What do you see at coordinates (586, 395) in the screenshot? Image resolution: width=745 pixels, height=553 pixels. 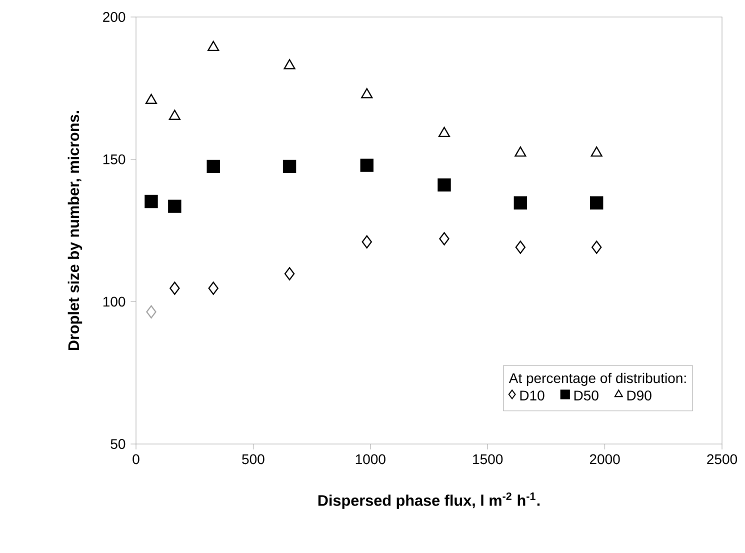 I see `legend-label: D50` at bounding box center [586, 395].